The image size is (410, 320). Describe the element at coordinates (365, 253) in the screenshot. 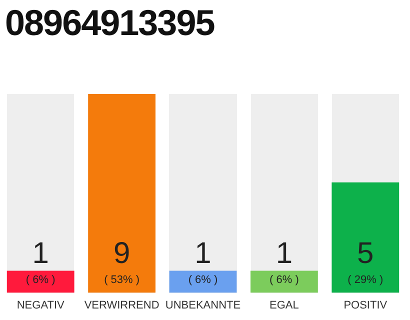

I see `data-label: 5` at that location.